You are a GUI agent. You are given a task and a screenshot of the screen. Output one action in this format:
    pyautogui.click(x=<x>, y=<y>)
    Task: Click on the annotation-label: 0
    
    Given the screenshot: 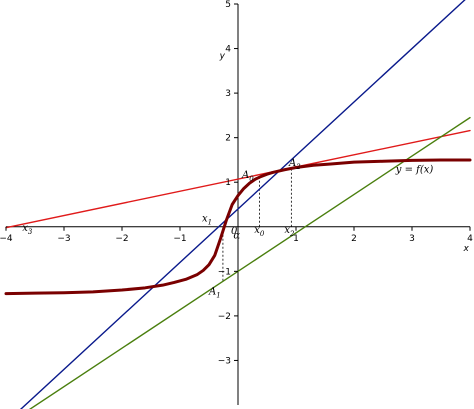 What is the action you would take?
    pyautogui.click(x=234, y=231)
    